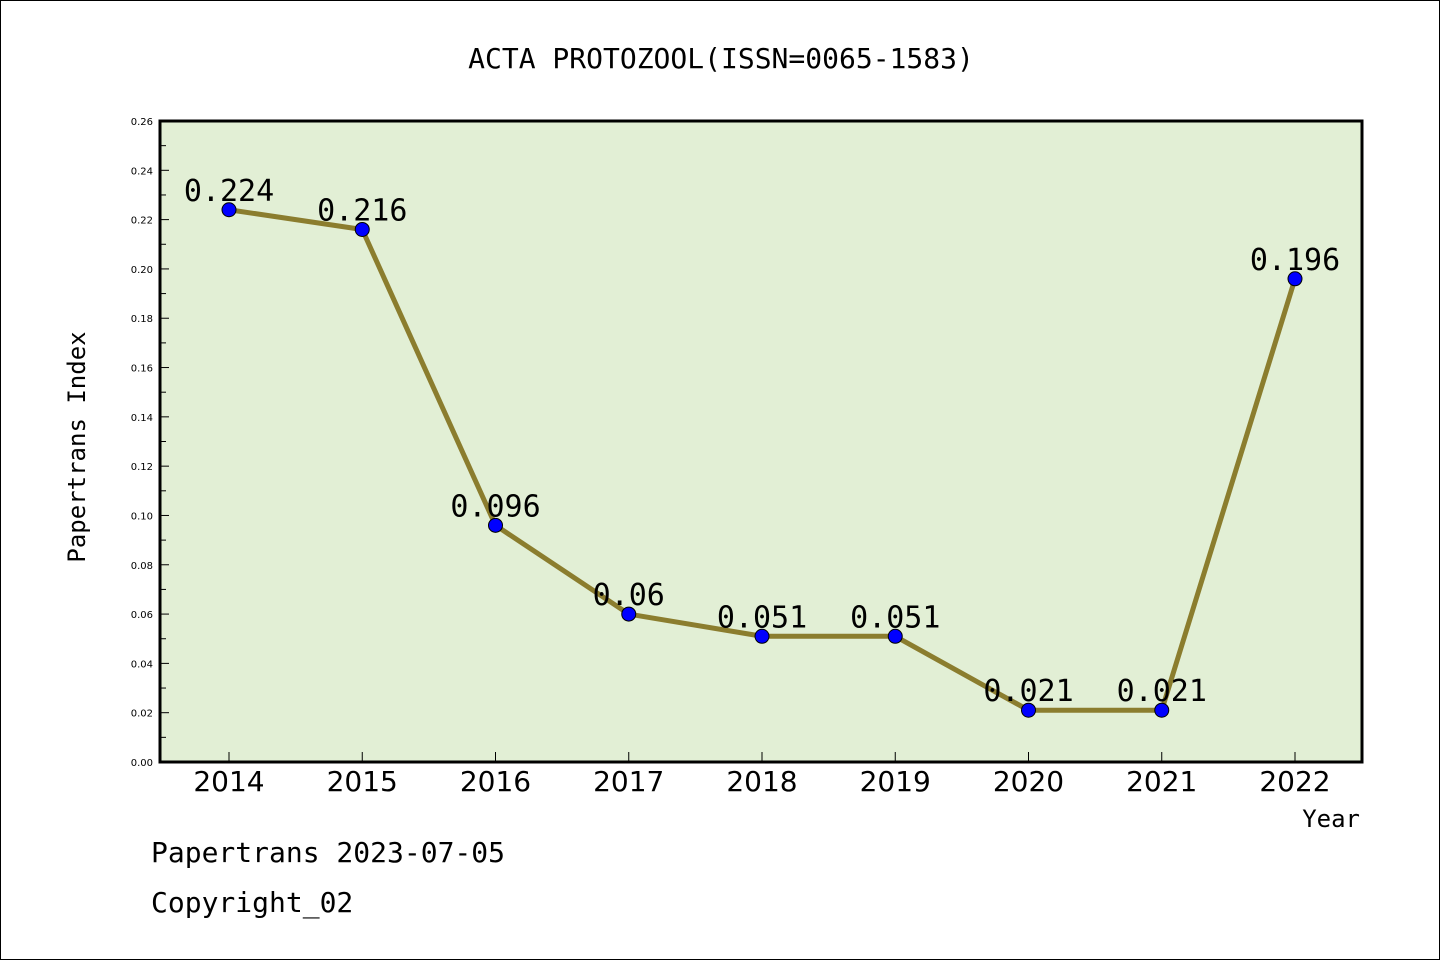 The height and width of the screenshot is (961, 1440). Describe the element at coordinates (895, 781) in the screenshot. I see `x-tick-label: 2019` at that location.